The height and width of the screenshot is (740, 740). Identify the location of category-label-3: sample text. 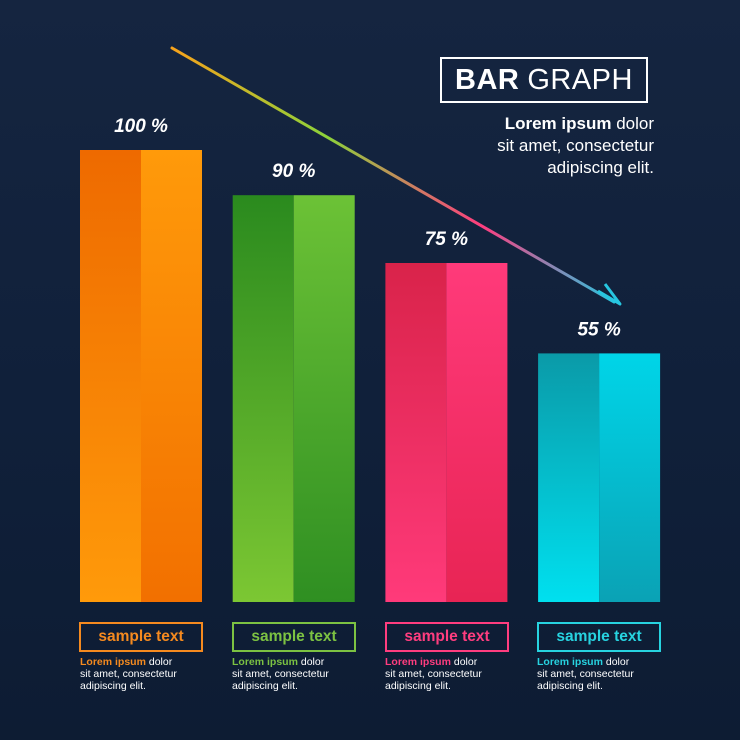
(447, 637).